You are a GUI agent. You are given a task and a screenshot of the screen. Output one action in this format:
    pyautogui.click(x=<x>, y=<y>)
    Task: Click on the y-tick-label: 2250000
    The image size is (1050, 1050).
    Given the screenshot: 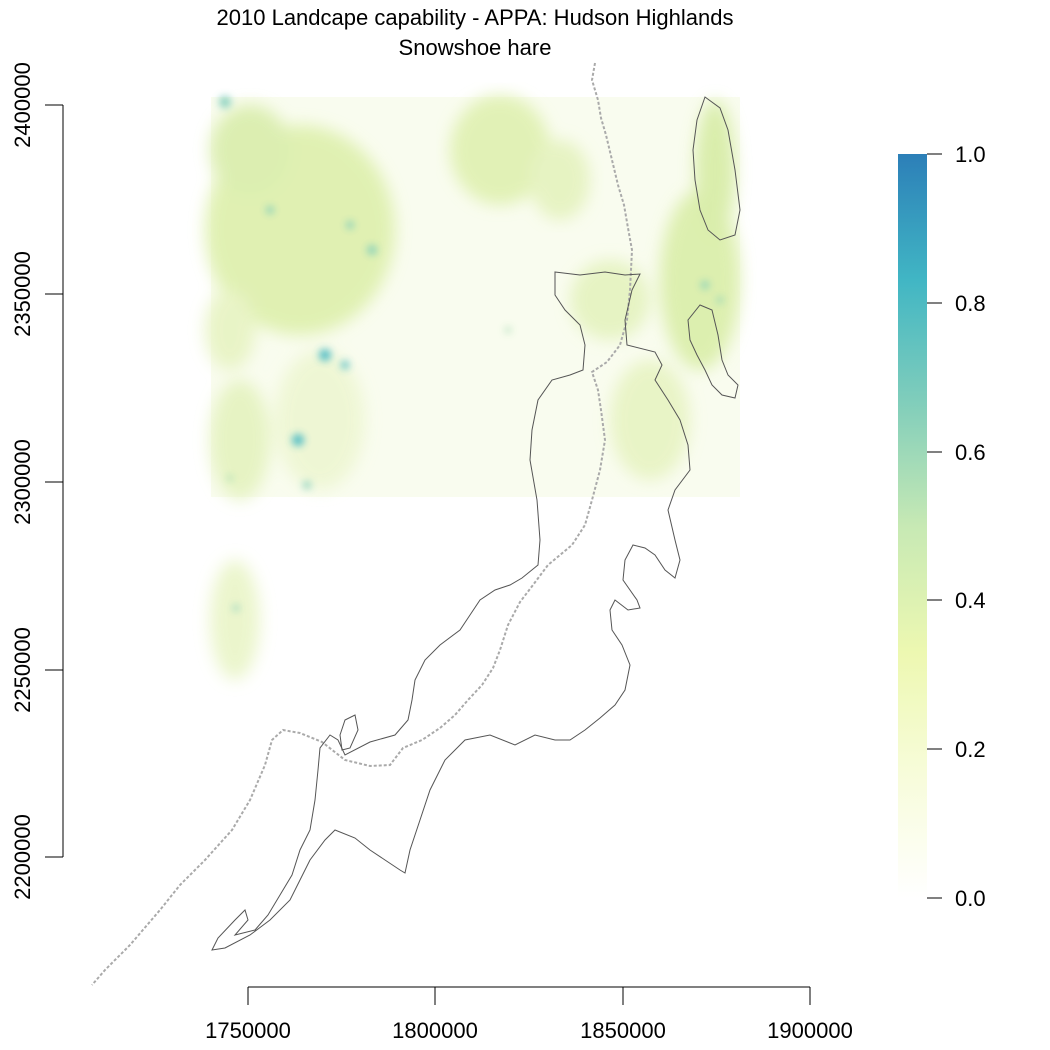 What is the action you would take?
    pyautogui.click(x=22, y=670)
    